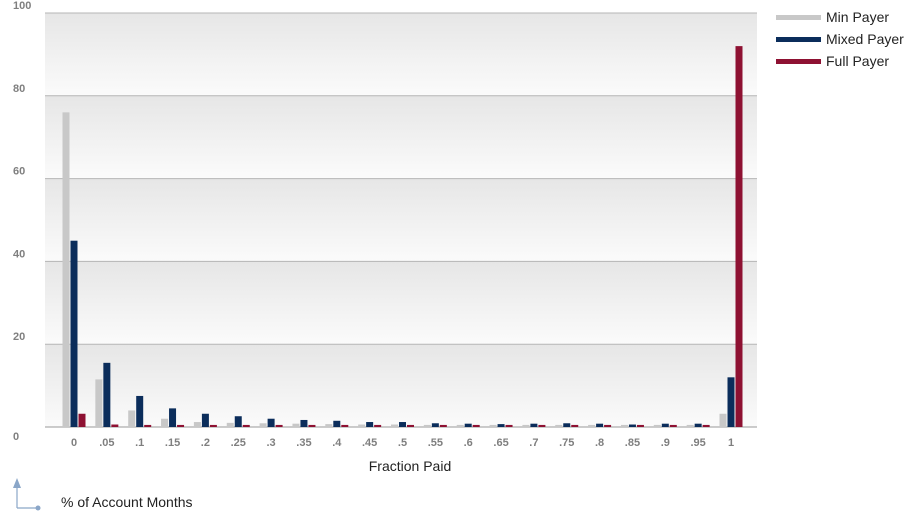 This screenshot has width=918, height=512. I want to click on legend-label: Mixed Payer, so click(865, 39).